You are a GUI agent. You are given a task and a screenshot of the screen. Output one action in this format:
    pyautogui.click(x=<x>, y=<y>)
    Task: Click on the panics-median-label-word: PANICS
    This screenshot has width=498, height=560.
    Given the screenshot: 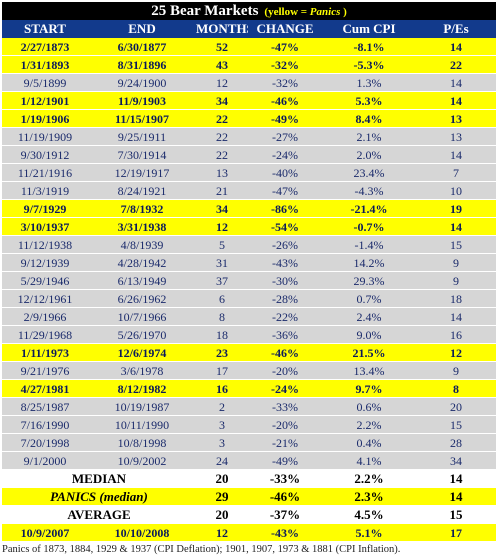 What is the action you would take?
    pyautogui.click(x=73, y=496)
    